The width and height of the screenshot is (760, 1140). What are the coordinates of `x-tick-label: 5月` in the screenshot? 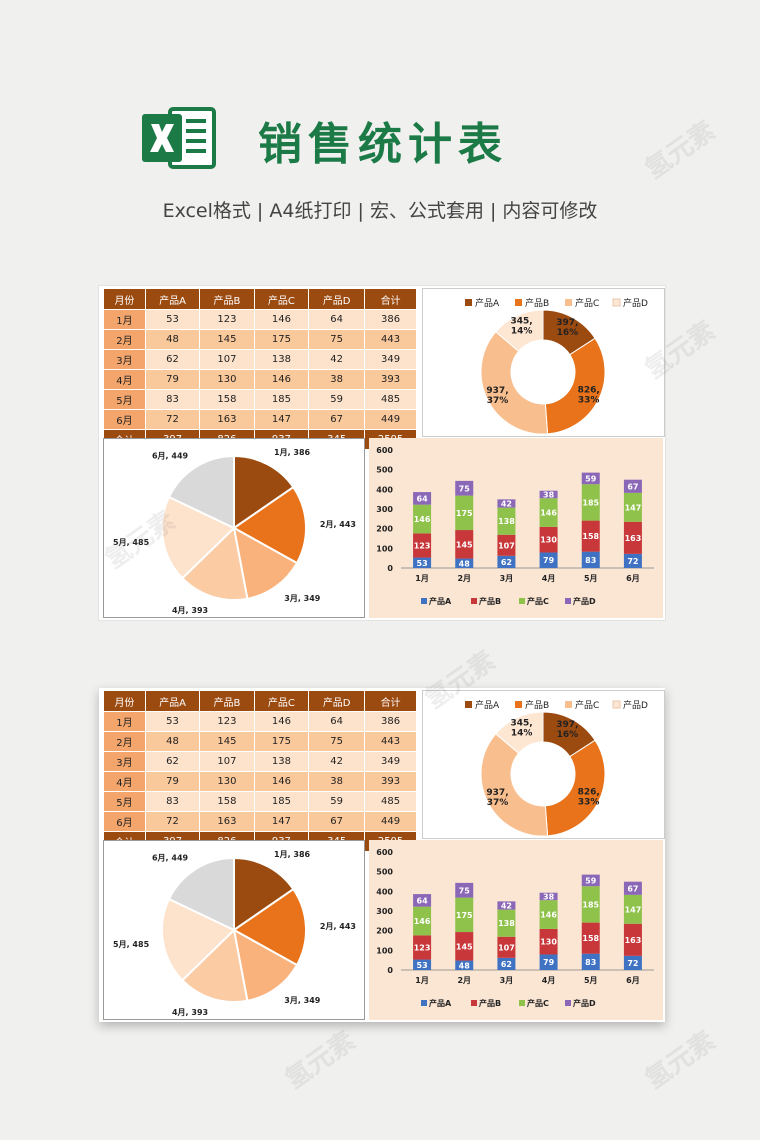 It's located at (591, 980).